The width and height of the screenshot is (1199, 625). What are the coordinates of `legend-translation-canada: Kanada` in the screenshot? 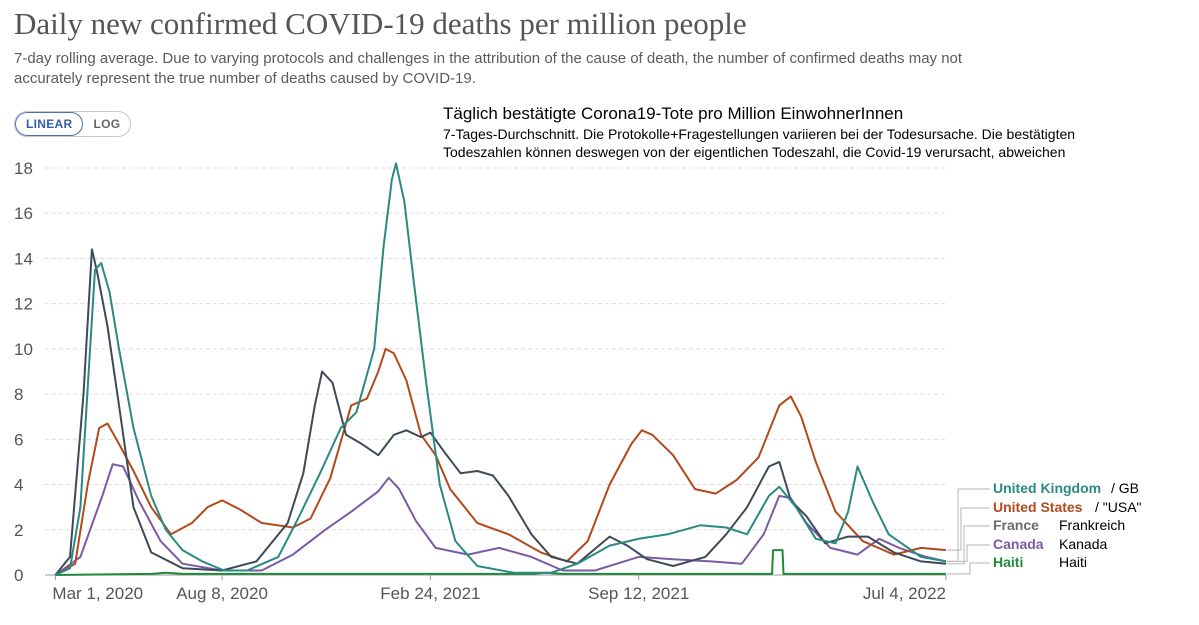 It's located at (1083, 544).